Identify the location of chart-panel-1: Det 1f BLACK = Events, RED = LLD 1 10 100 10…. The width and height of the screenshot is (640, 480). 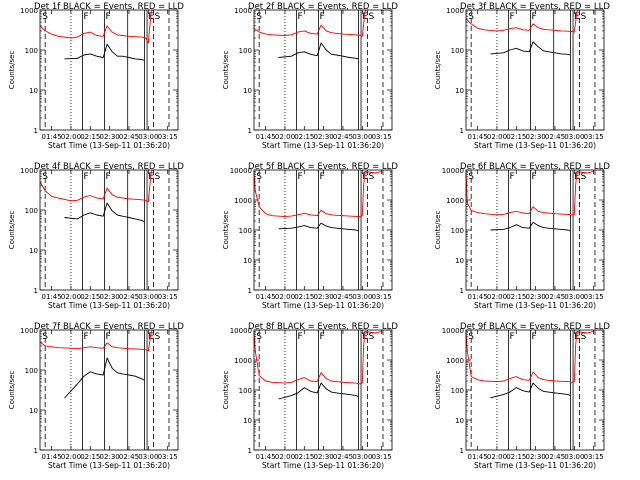
(96, 76).